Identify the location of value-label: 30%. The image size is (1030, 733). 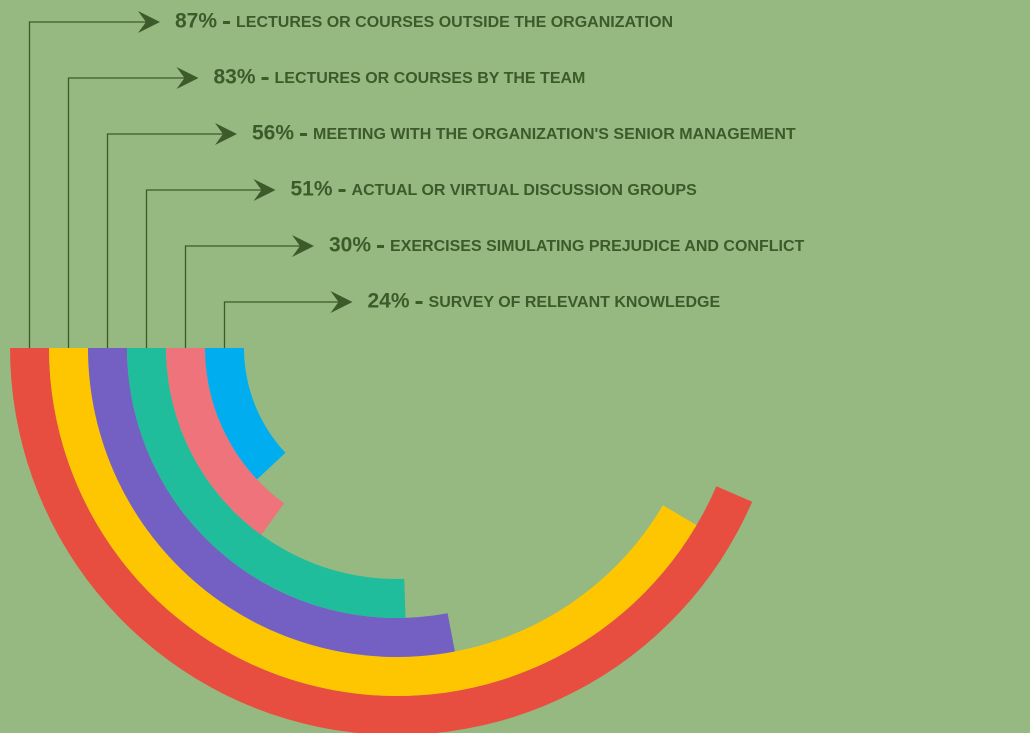
(350, 245).